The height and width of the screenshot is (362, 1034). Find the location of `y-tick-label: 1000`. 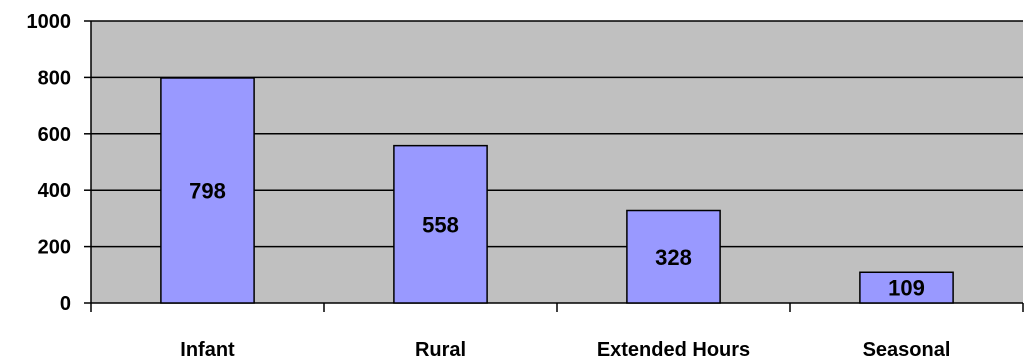

y-tick-label: 1000 is located at coordinates (49, 22).